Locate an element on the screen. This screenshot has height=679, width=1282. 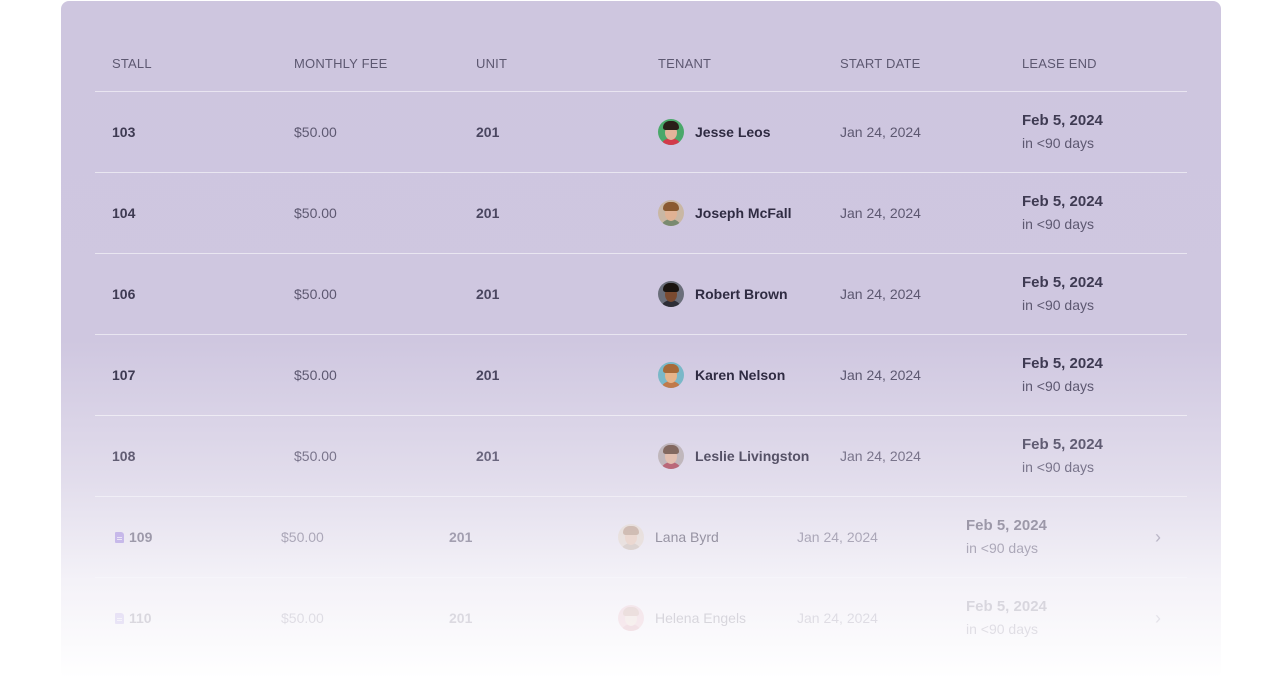
tenant-cell: Helena Engels is located at coordinates (682, 618).